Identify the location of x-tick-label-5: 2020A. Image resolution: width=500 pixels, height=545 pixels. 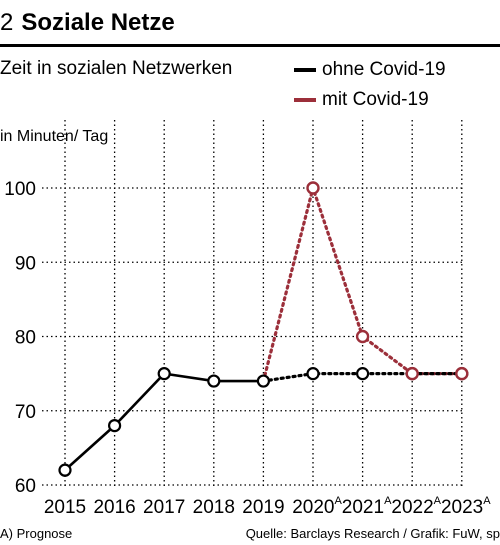
(317, 506).